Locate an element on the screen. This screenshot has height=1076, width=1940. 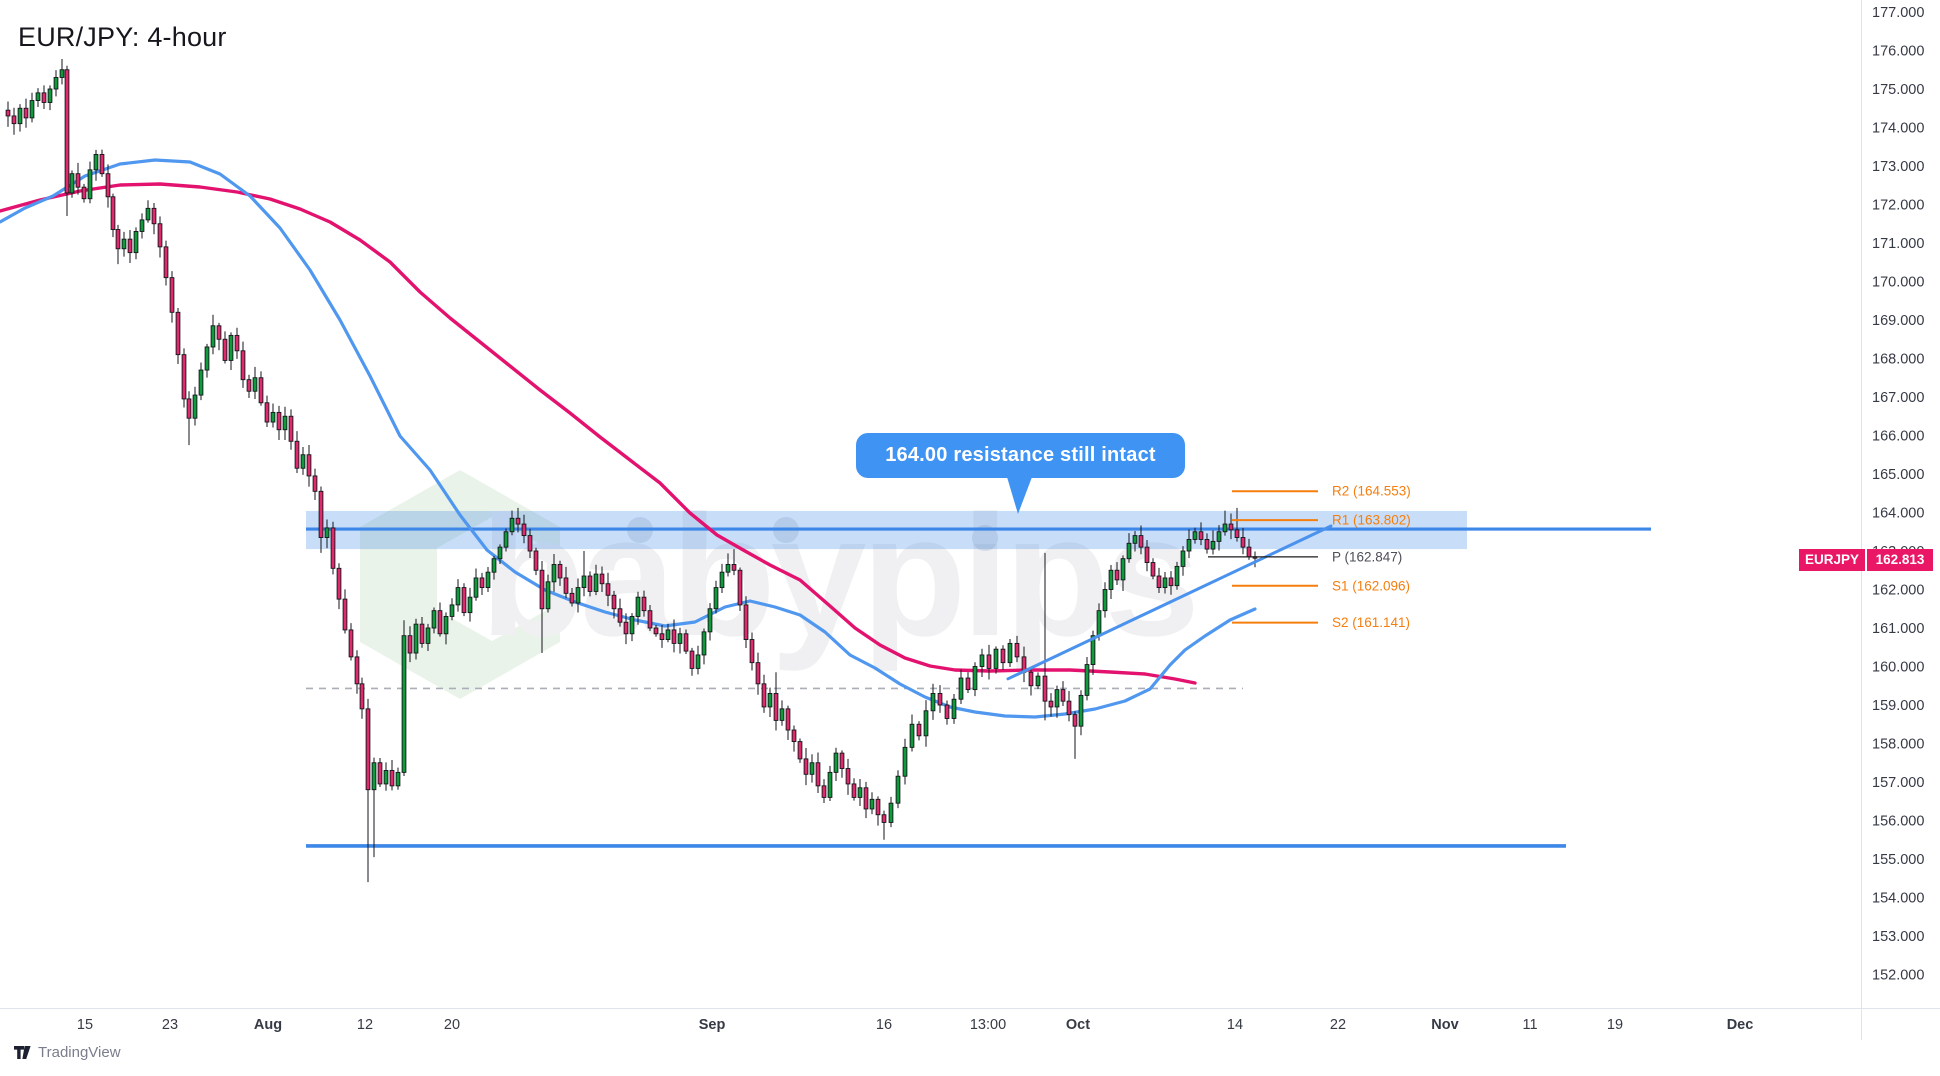
pivot-level-label: R2 (164.553) is located at coordinates (1371, 491).